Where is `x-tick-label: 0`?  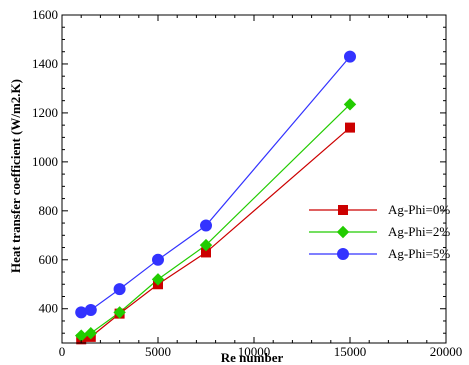
x-tick-label: 0 is located at coordinates (62, 351).